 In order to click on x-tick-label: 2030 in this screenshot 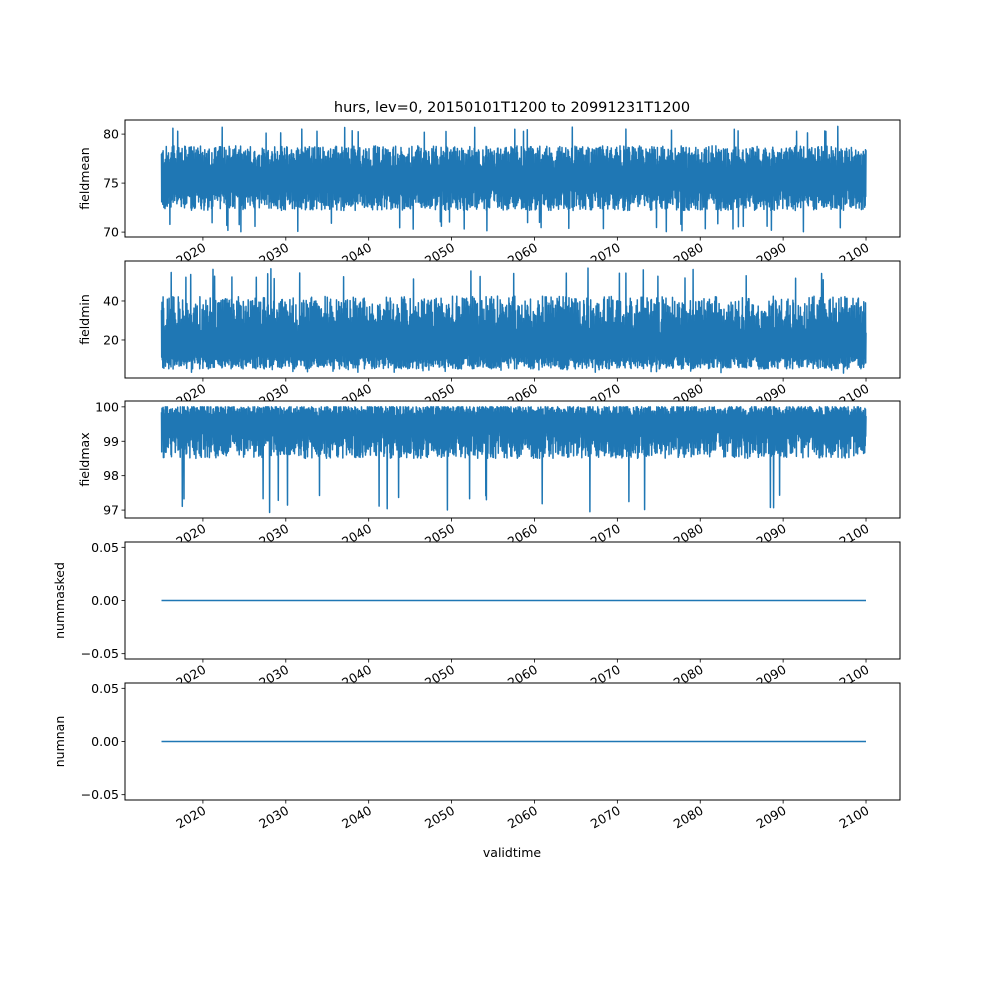, I will do `click(273, 817)`.